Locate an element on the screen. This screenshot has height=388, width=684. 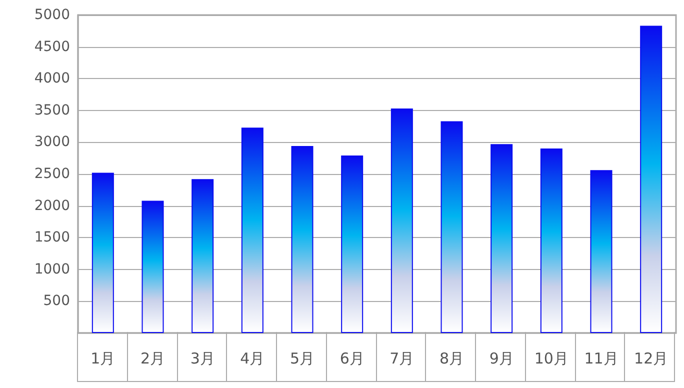
y-tick-label: 500 is located at coordinates (56, 301).